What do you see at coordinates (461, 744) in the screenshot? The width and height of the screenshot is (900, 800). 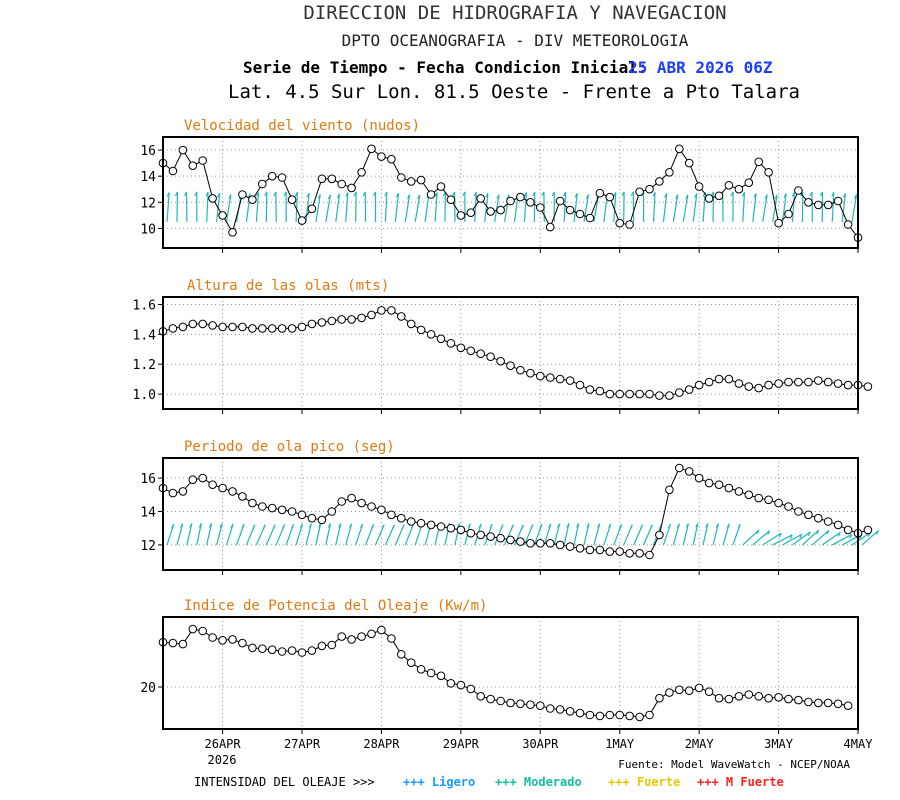 I see `x-tick-label: 29APR` at bounding box center [461, 744].